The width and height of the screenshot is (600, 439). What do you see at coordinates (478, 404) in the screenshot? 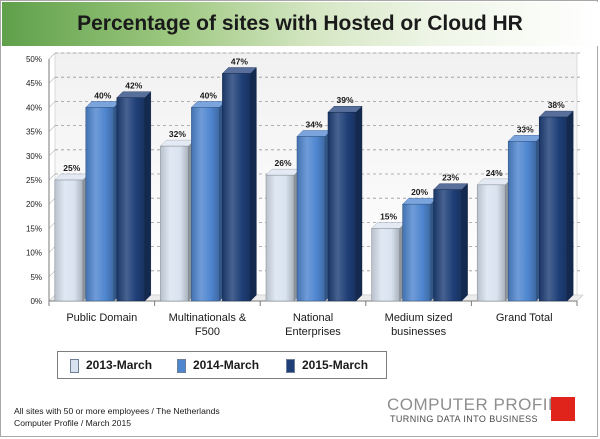
I see `brand-name: COMPUTER PROFILE` at bounding box center [478, 404].